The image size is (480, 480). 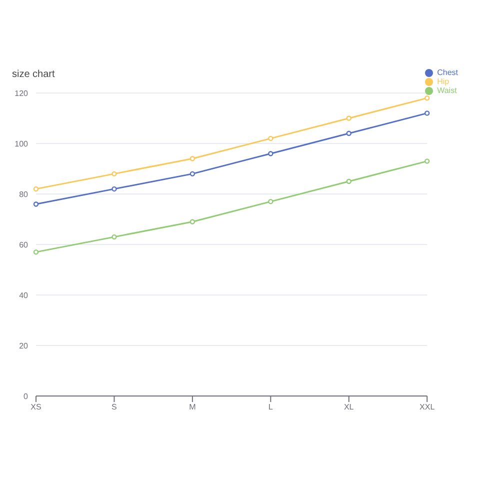 I want to click on legend-label: Waist, so click(x=447, y=90).